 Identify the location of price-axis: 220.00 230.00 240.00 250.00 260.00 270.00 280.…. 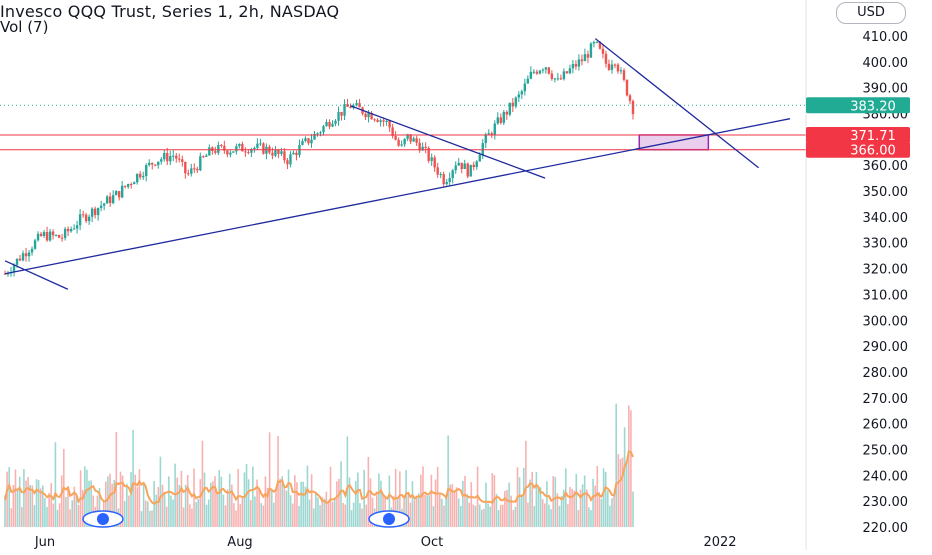
(857, 275).